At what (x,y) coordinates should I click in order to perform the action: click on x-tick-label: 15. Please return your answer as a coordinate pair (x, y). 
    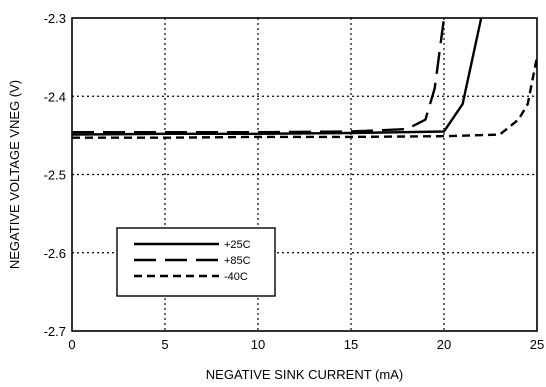
    Looking at the image, I should click on (351, 344).